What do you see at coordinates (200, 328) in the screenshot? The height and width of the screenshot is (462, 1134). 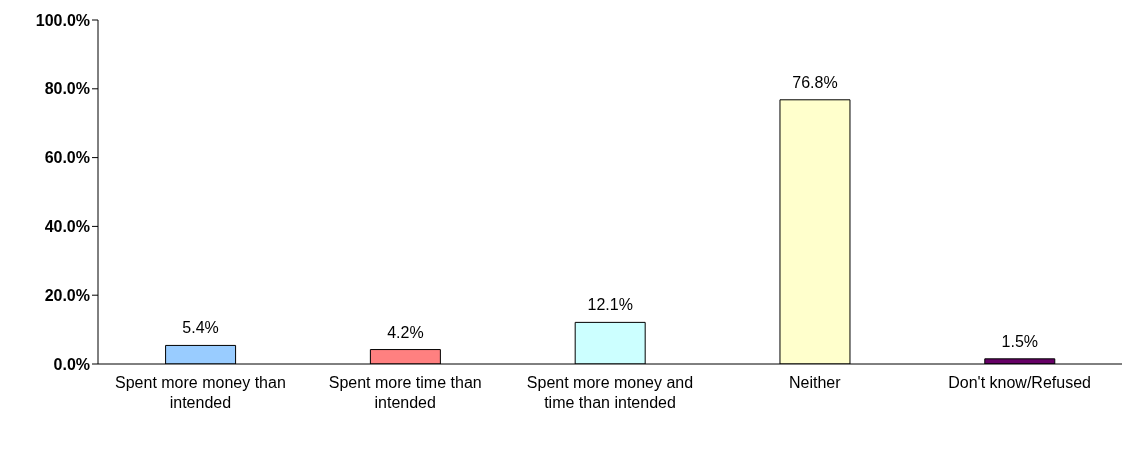 I see `data-label: 5.4%` at bounding box center [200, 328].